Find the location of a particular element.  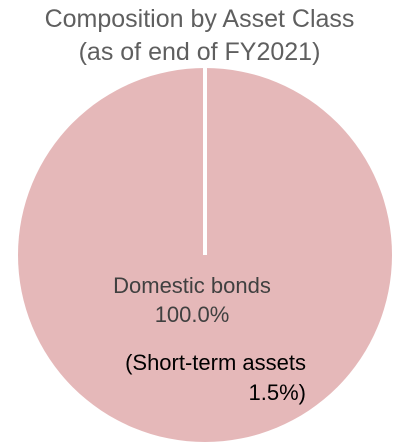

chart-title-line-2: (as of end of FY2021) is located at coordinates (199, 52).